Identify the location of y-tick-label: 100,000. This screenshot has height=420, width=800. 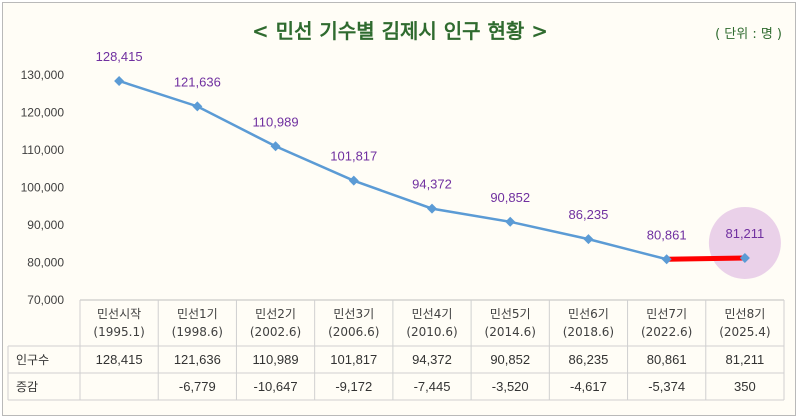
(43, 188).